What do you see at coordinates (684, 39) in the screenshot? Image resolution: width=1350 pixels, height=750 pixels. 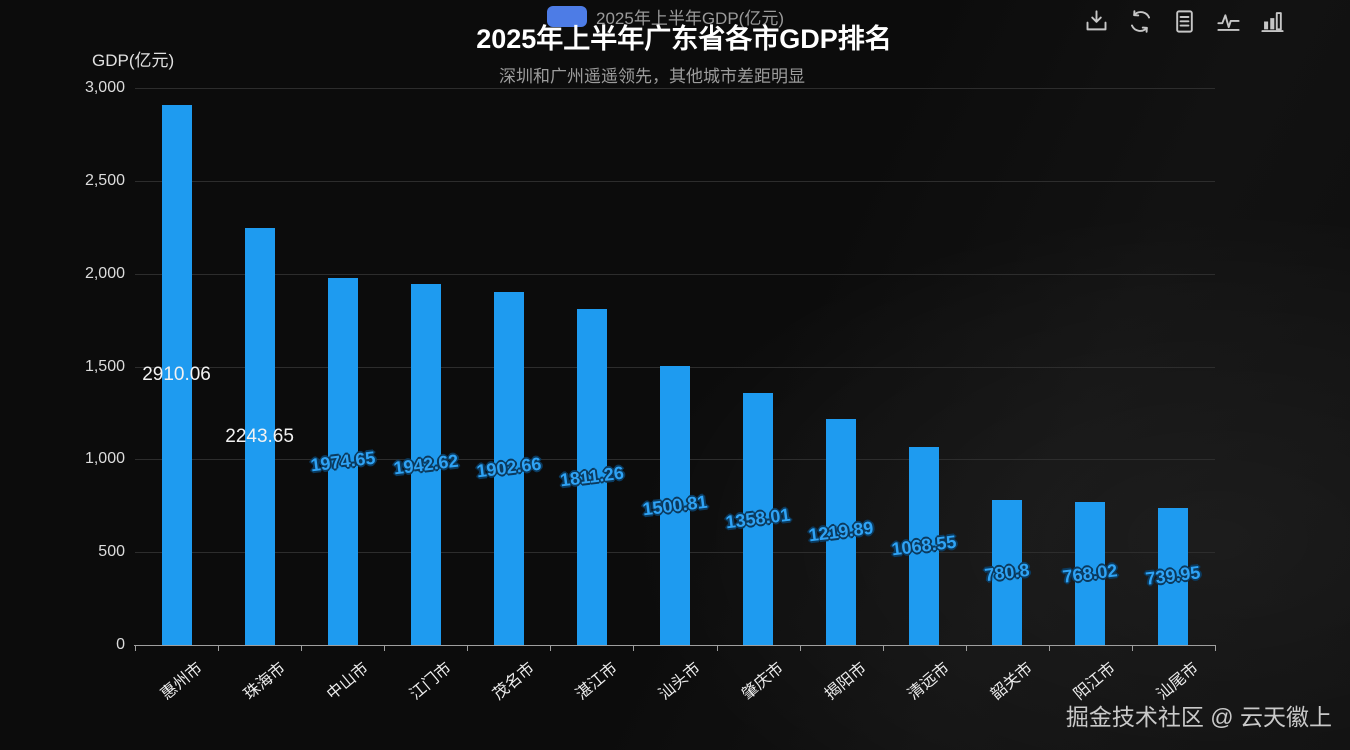 I see `chart-title: 2025年上半年广东省各市GDP排名` at bounding box center [684, 39].